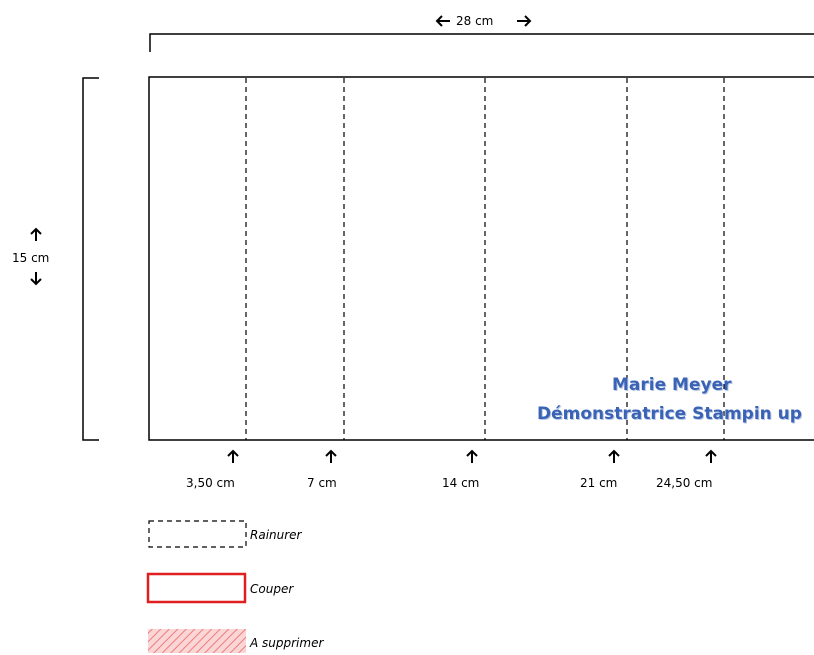  What do you see at coordinates (322, 483) in the screenshot?
I see `score-label: 7 cm` at bounding box center [322, 483].